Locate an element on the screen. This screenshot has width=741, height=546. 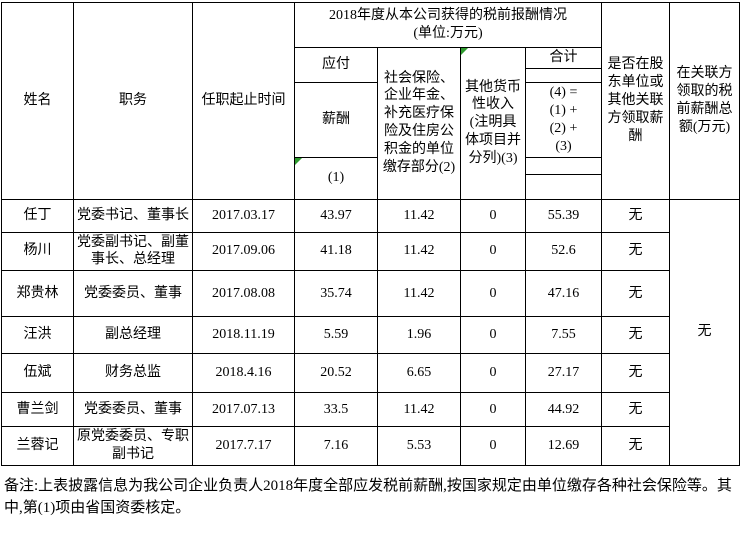
table-row: 伍斌 财务总监 2018.4.16 20.52 6.65 0 27.17 无 is located at coordinates (370, 373).